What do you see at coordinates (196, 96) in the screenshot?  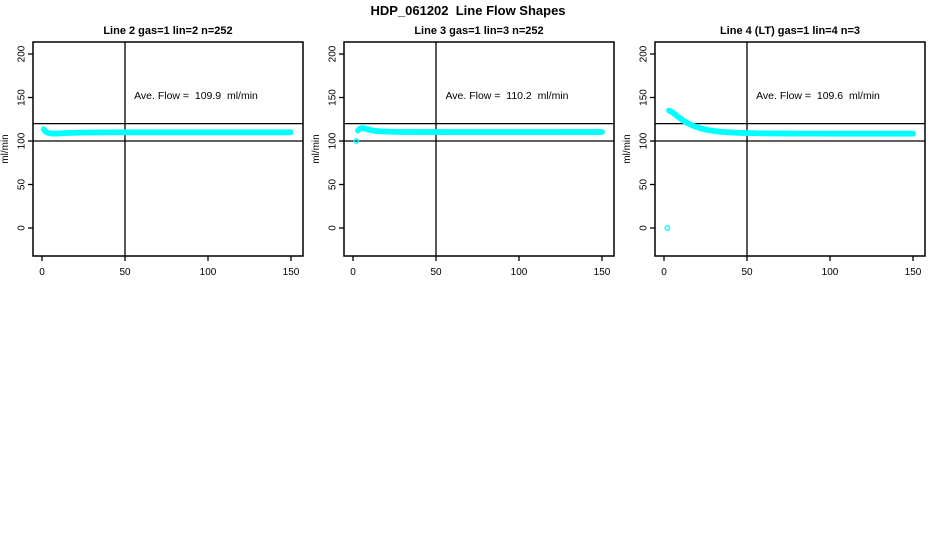 I see `ave-flow-annotation: Ave. Flow = 109.9 ml/min` at bounding box center [196, 96].